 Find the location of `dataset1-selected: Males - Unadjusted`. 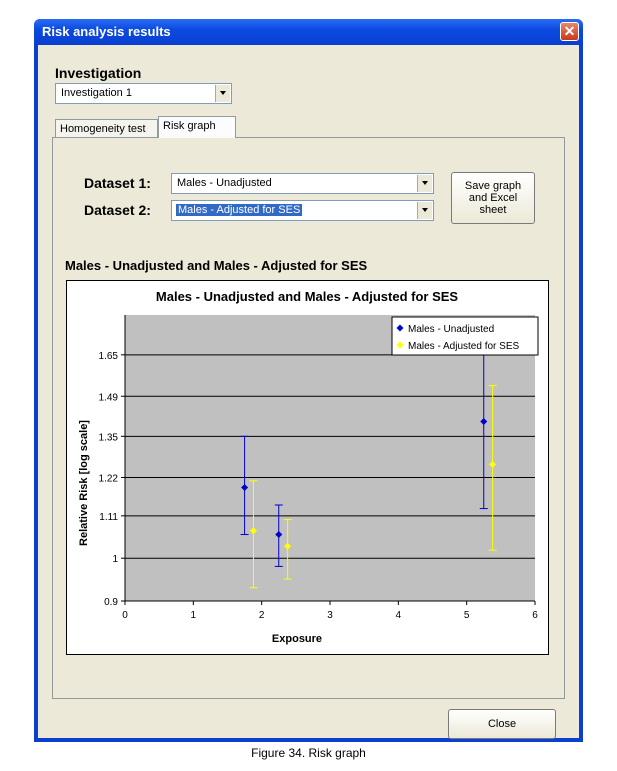

dataset1-selected: Males - Unadjusted is located at coordinates (224, 183).